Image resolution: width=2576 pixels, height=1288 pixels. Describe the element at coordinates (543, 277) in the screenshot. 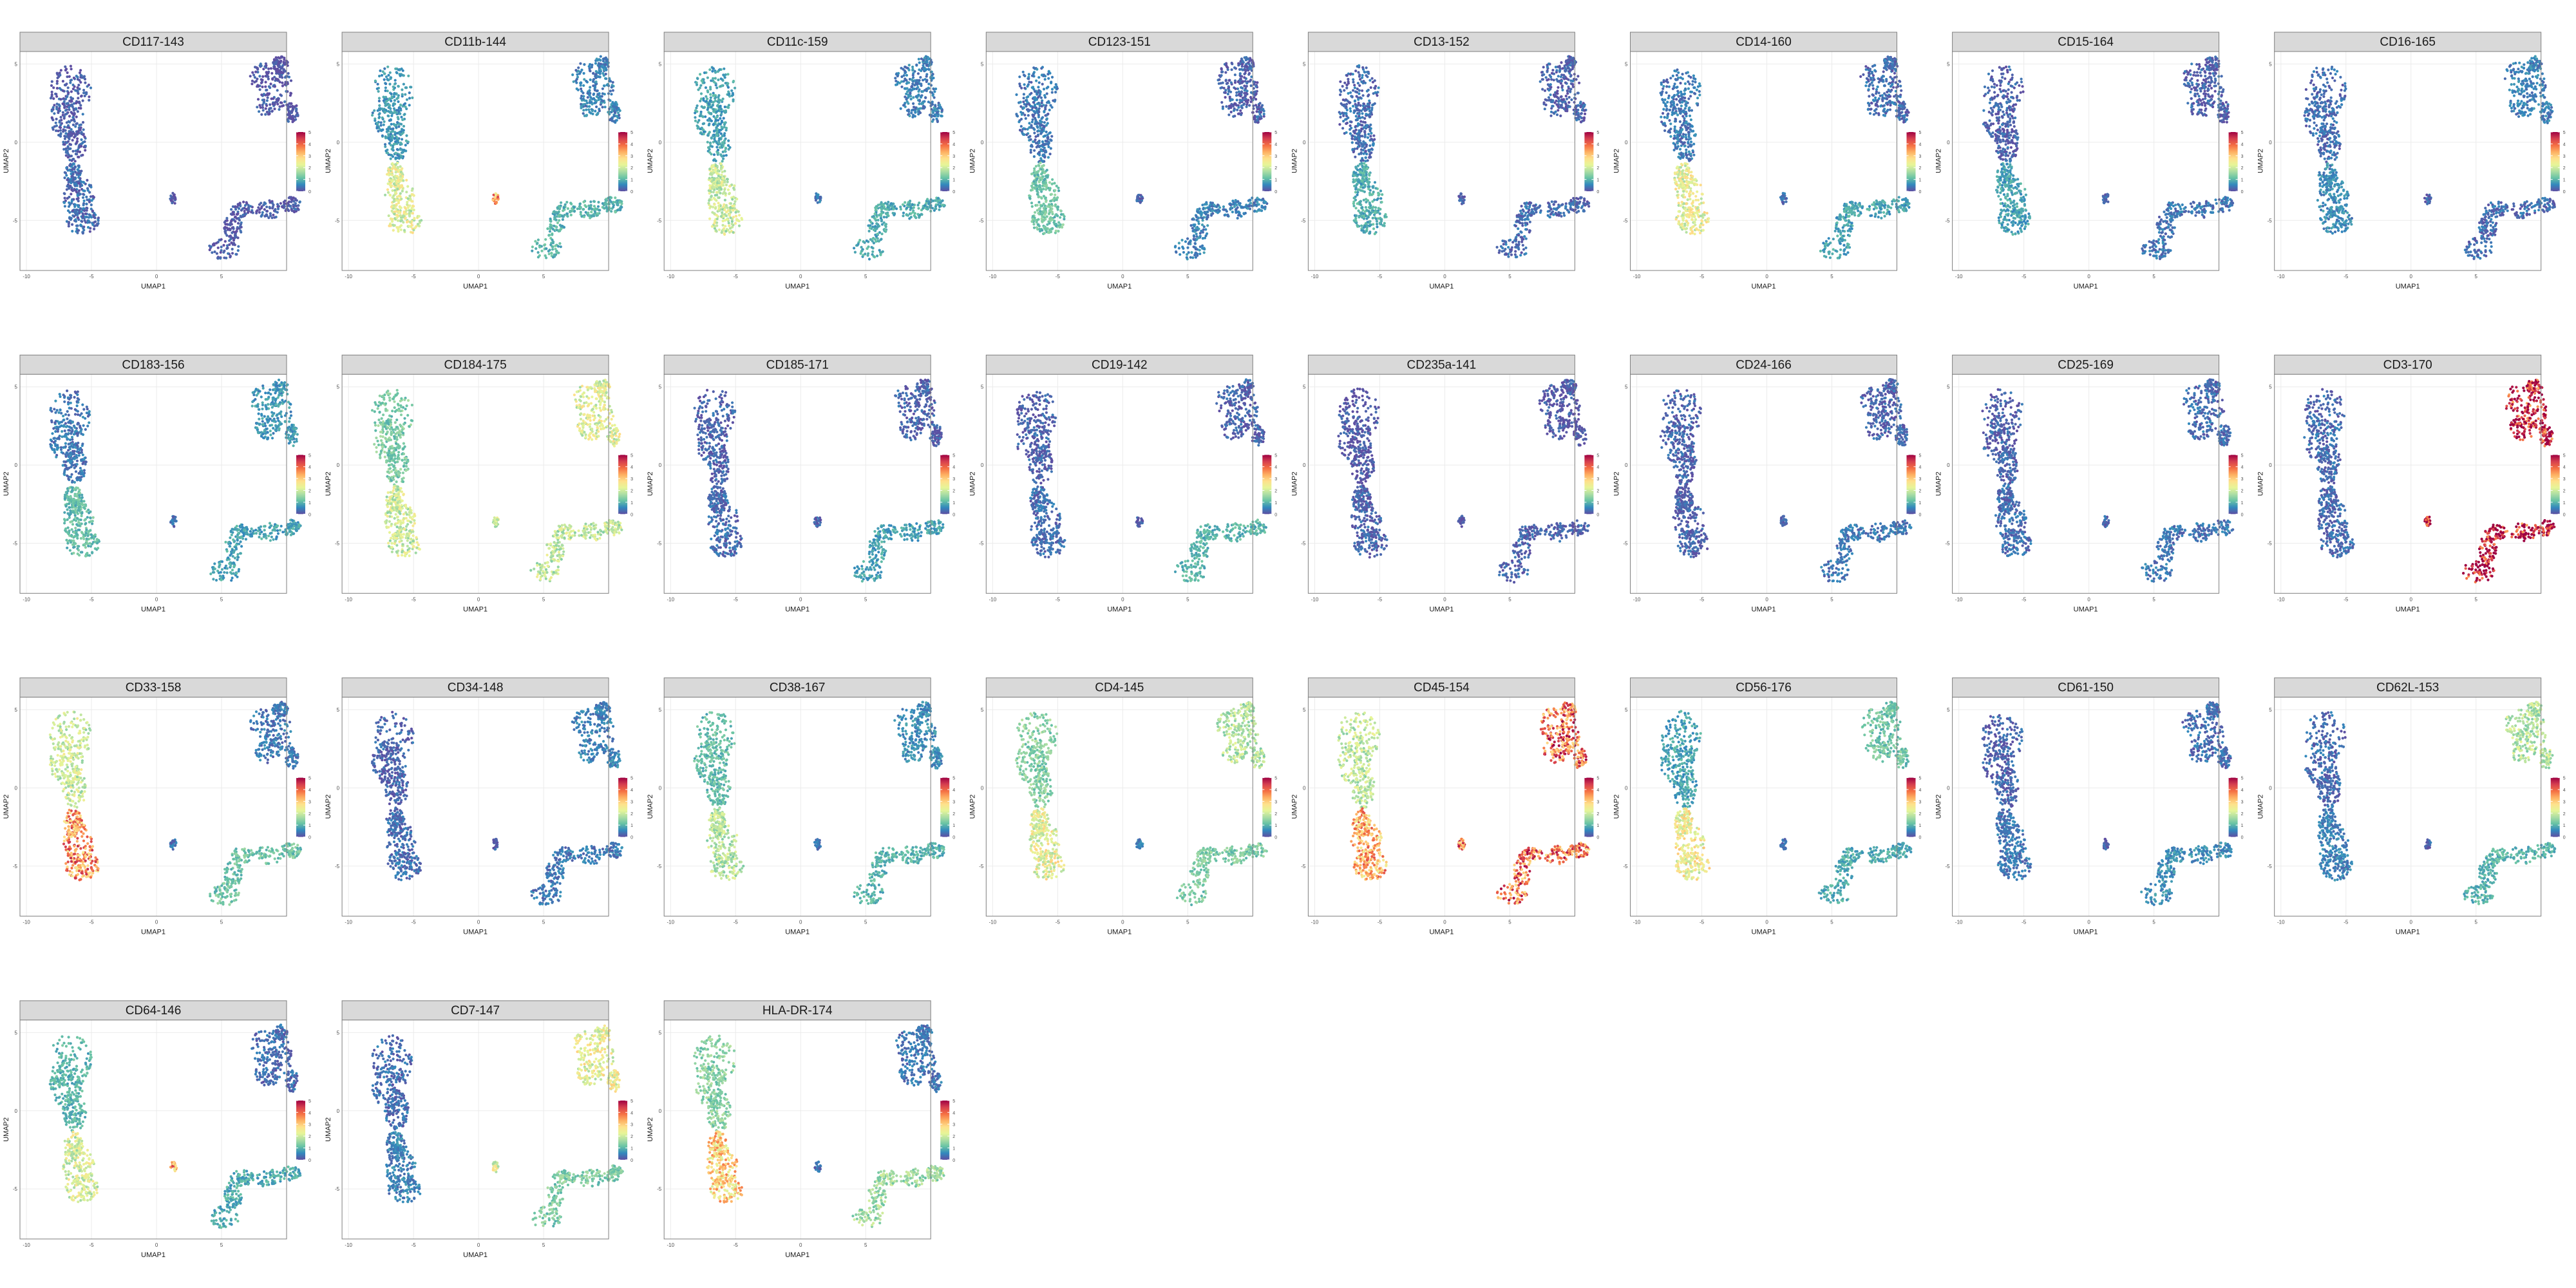

I see `x-tick-label: 5` at that location.